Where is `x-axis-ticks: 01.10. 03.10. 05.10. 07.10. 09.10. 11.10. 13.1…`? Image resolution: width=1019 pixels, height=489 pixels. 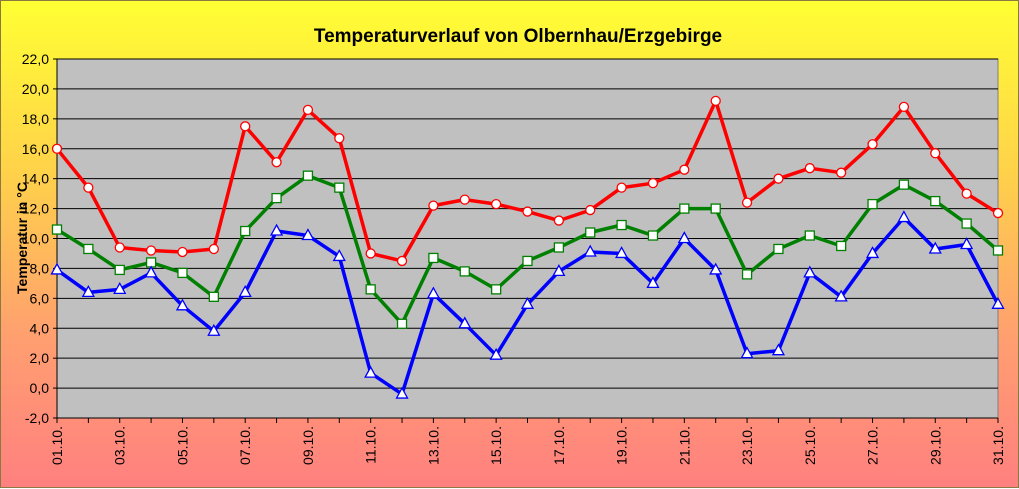
x-axis-ticks: 01.10. 03.10. 05.10. 07.10. 09.10. 11.10. 13.1… is located at coordinates (527, 441).